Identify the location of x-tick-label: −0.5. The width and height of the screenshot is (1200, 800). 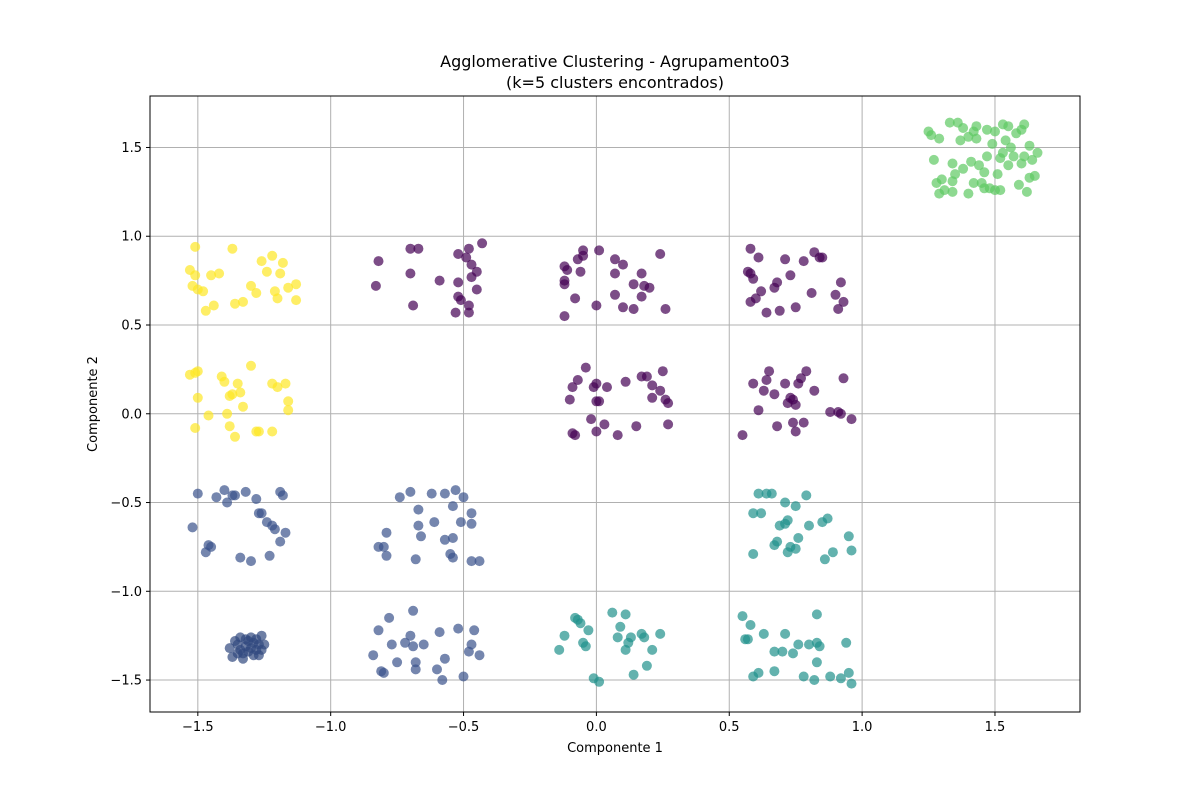
(464, 727).